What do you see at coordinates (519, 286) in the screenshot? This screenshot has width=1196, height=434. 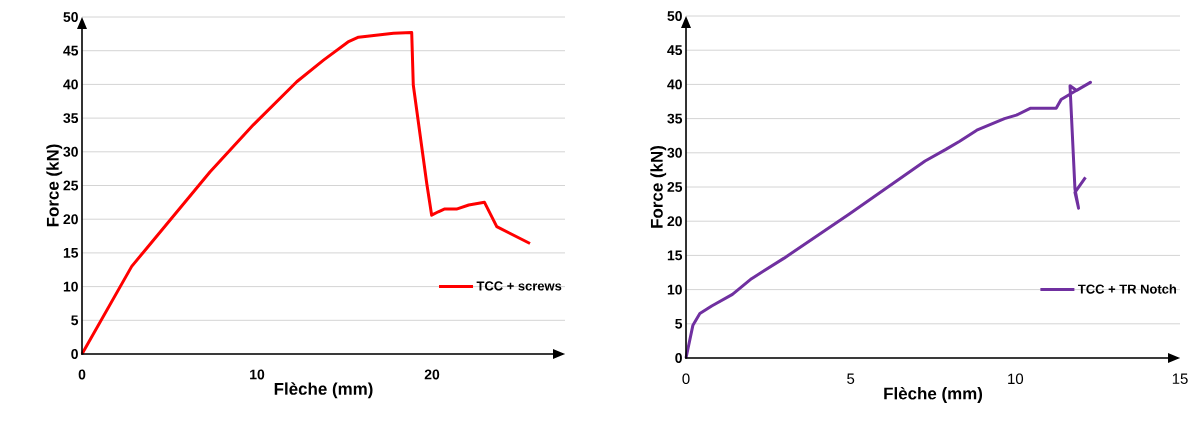 I see `legend-label: TCC + screws` at bounding box center [519, 286].